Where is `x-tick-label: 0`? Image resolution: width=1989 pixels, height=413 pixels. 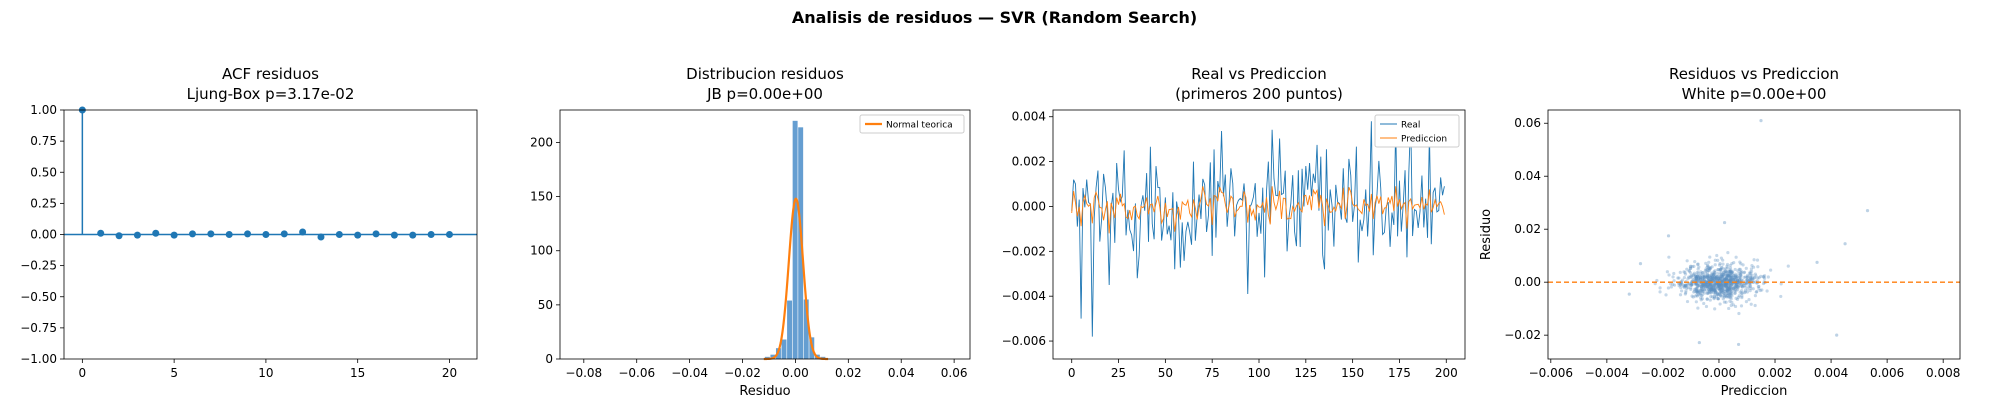
x-tick-label: 0 is located at coordinates (83, 373).